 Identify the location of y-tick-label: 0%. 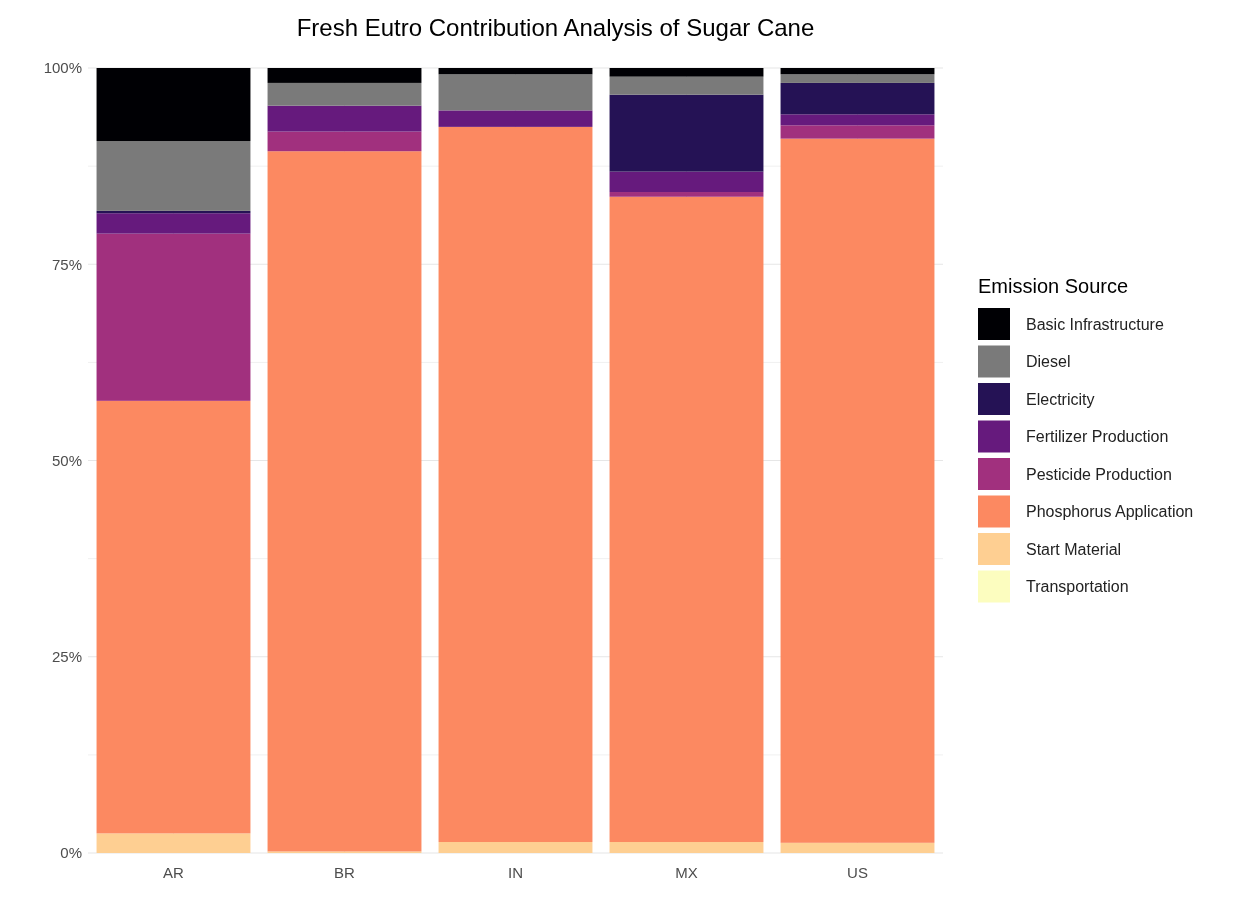
(71, 853).